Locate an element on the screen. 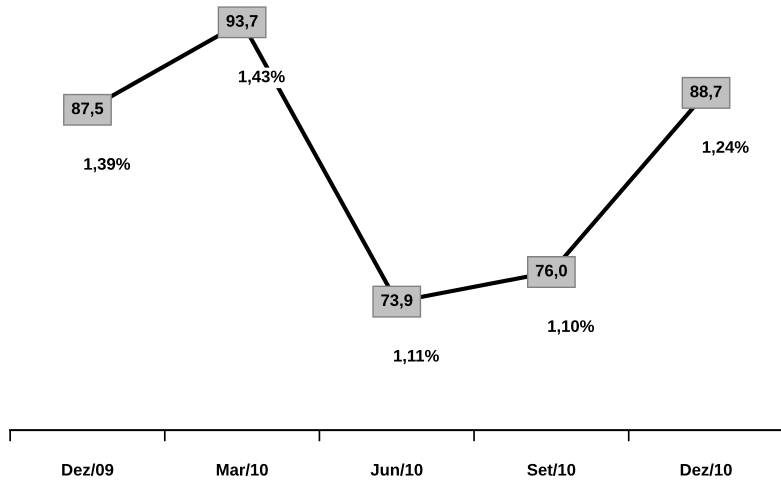 The width and height of the screenshot is (781, 486). data-label: 87,5 is located at coordinates (88, 109).